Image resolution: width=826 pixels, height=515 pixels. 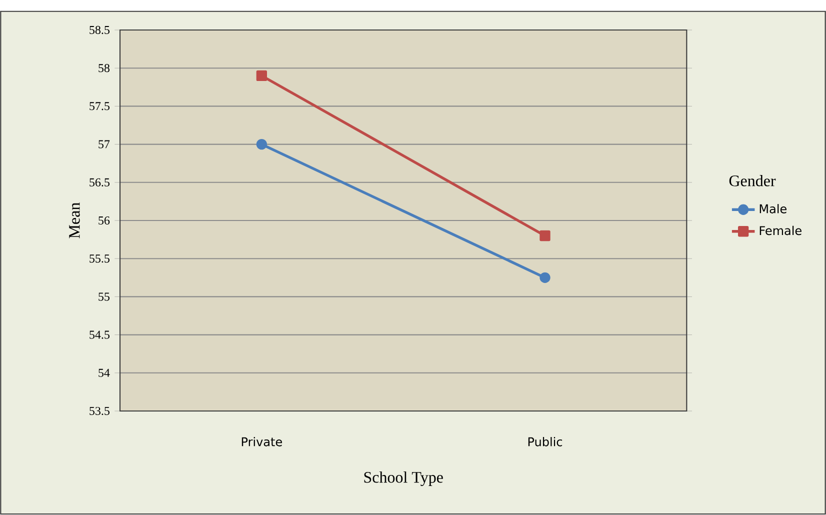 I want to click on y-tick-label: 58, so click(x=104, y=68).